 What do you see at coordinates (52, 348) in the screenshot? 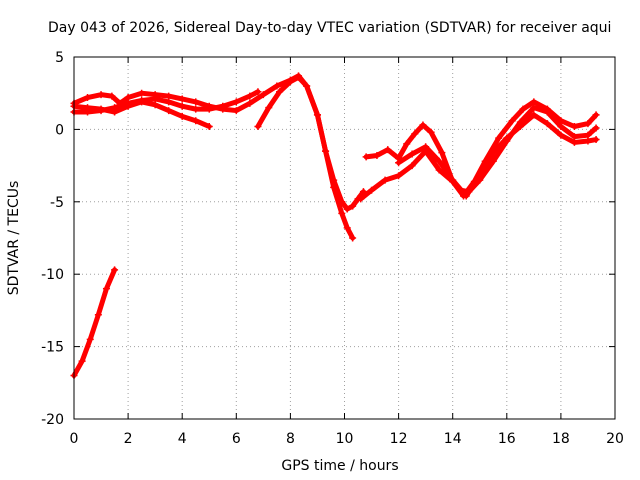
I see `y-tick-label: -15` at bounding box center [52, 348].